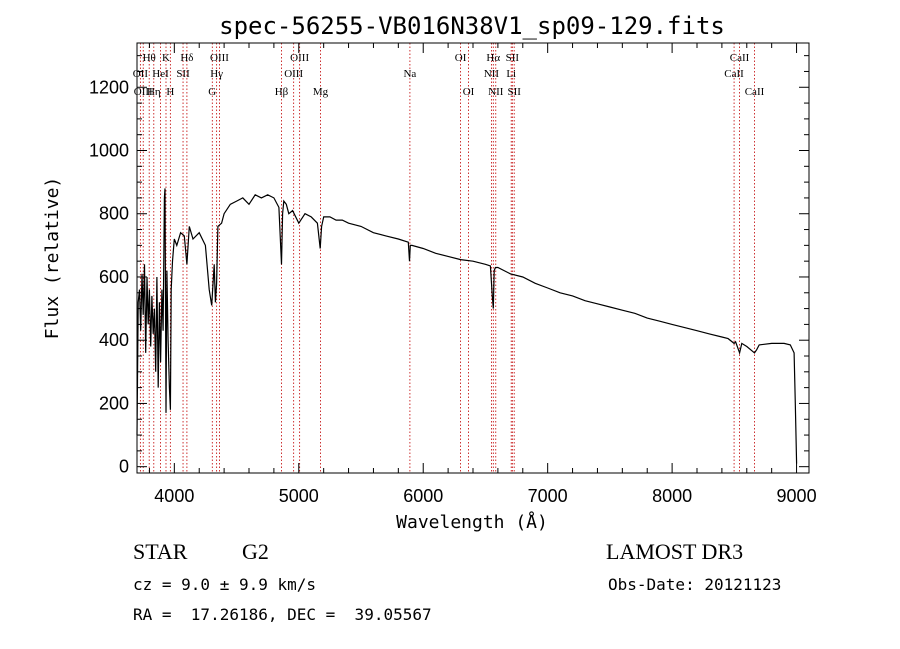 This screenshot has width=900, height=649. Describe the element at coordinates (109, 151) in the screenshot. I see `y-tick-label: 1000` at that location.